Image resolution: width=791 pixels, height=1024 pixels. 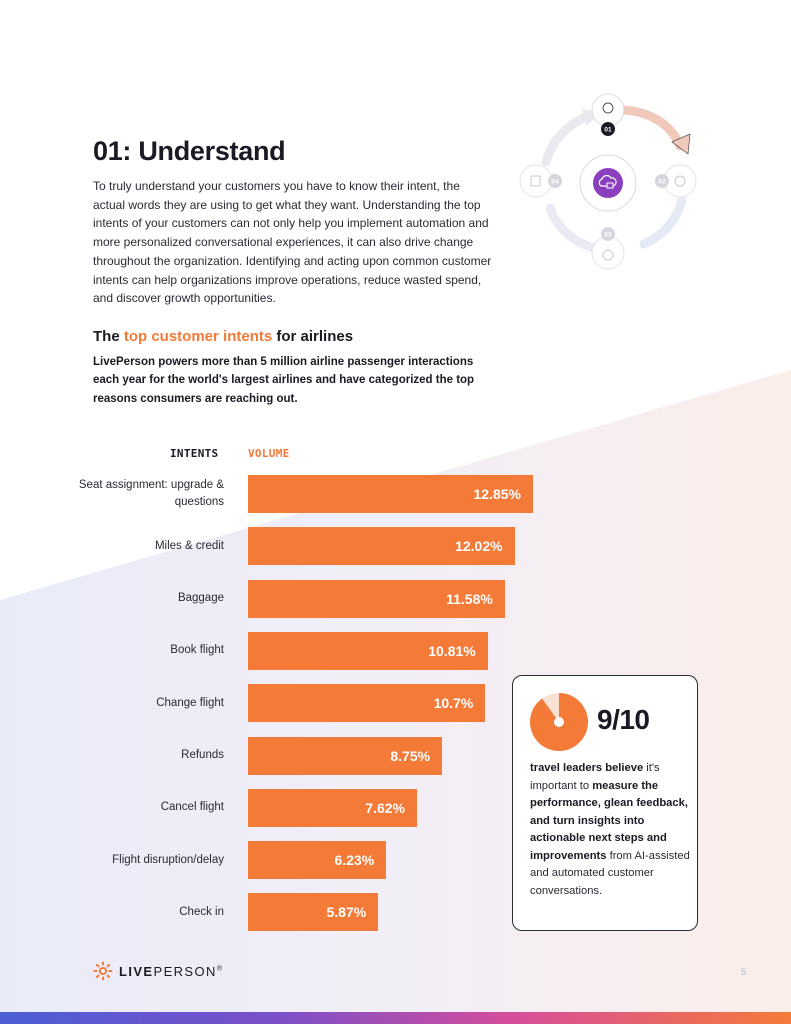 I want to click on subsection-heading: The top customer intents for airlines, so click(x=223, y=336).